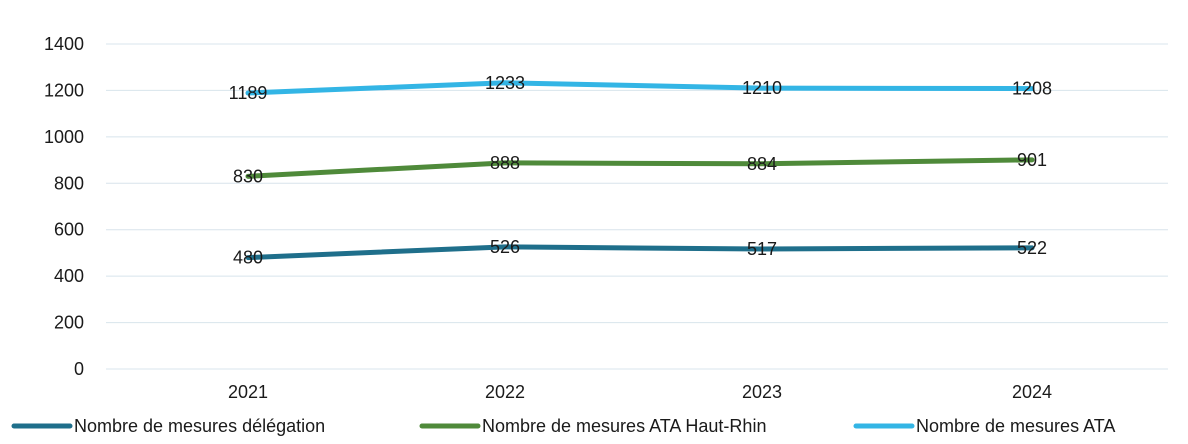 The height and width of the screenshot is (444, 1188). Describe the element at coordinates (69, 183) in the screenshot. I see `y-tick-label: 800` at that location.